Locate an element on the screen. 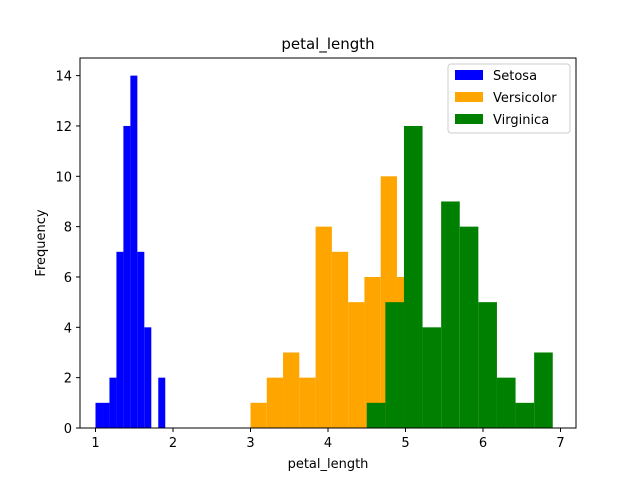 The width and height of the screenshot is (640, 480). y-axis-label: Frequency is located at coordinates (41, 242).